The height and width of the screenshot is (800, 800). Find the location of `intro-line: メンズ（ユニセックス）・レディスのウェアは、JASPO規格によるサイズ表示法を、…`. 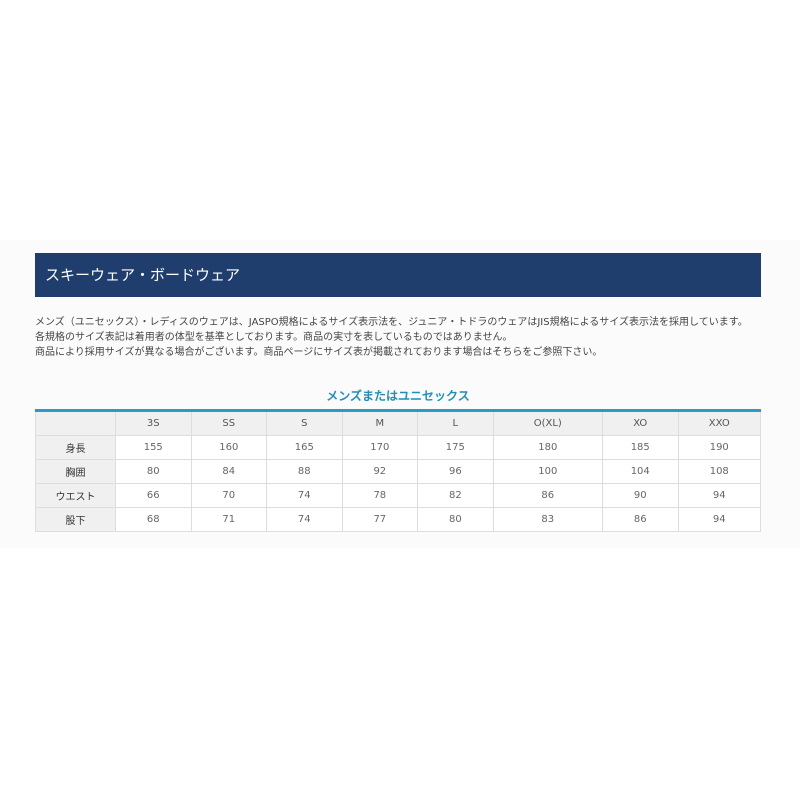

intro-line: メンズ（ユニセックス）・レディスのウェアは、JASPO規格によるサイズ表示法を、… is located at coordinates (391, 322).